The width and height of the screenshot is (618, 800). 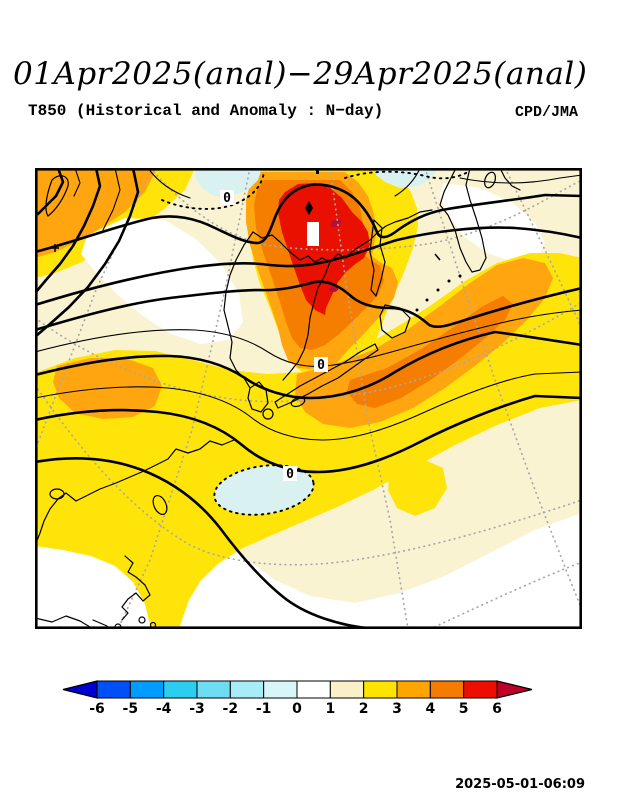 What do you see at coordinates (430, 709) in the screenshot?
I see `colorbar-tick: 4` at bounding box center [430, 709].